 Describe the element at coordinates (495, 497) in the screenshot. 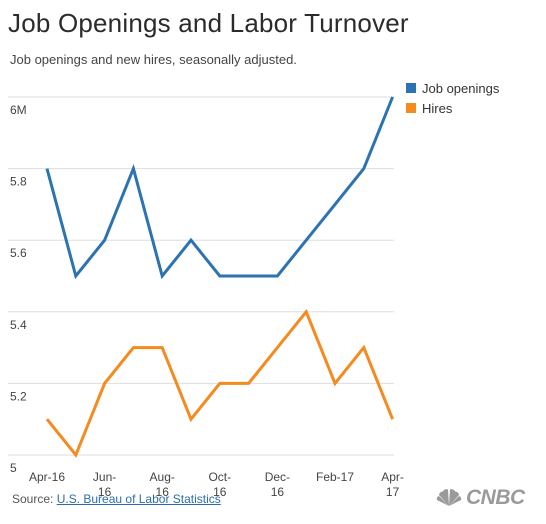

I see `logo-text: CNBC` at that location.